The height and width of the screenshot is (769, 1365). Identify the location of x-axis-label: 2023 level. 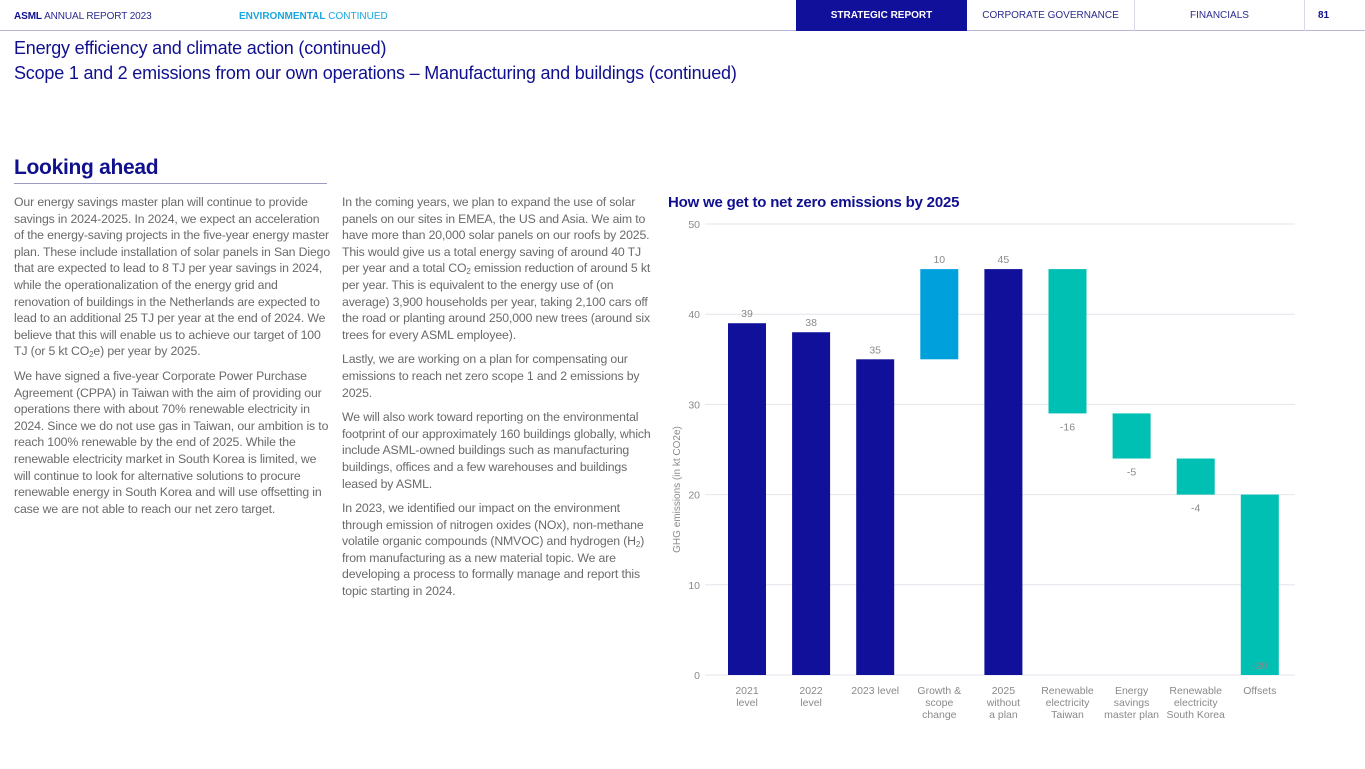
(875, 691).